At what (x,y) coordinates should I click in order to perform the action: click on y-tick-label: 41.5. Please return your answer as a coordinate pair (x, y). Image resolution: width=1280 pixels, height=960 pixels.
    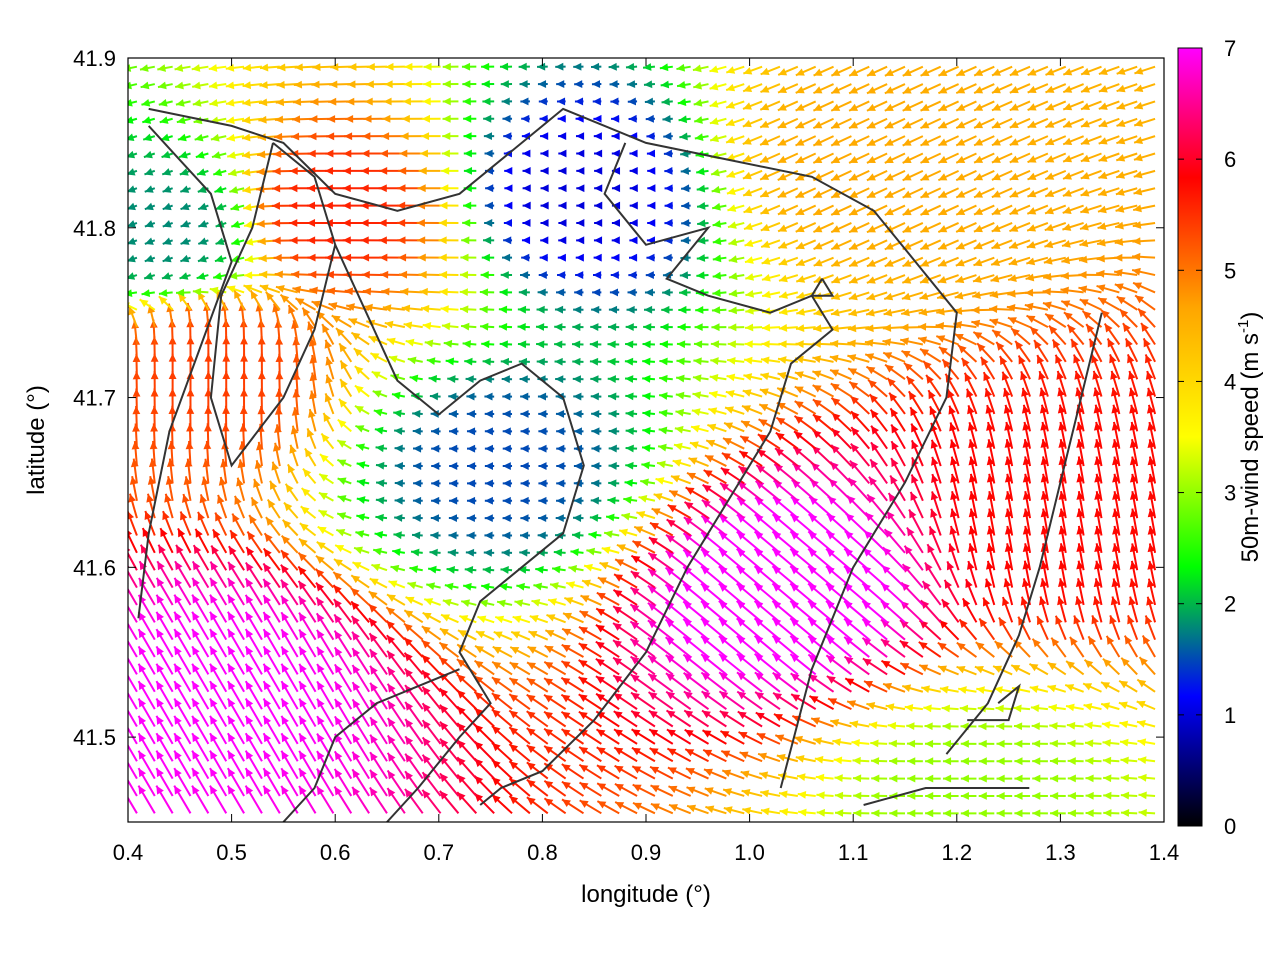
    Looking at the image, I should click on (94, 737).